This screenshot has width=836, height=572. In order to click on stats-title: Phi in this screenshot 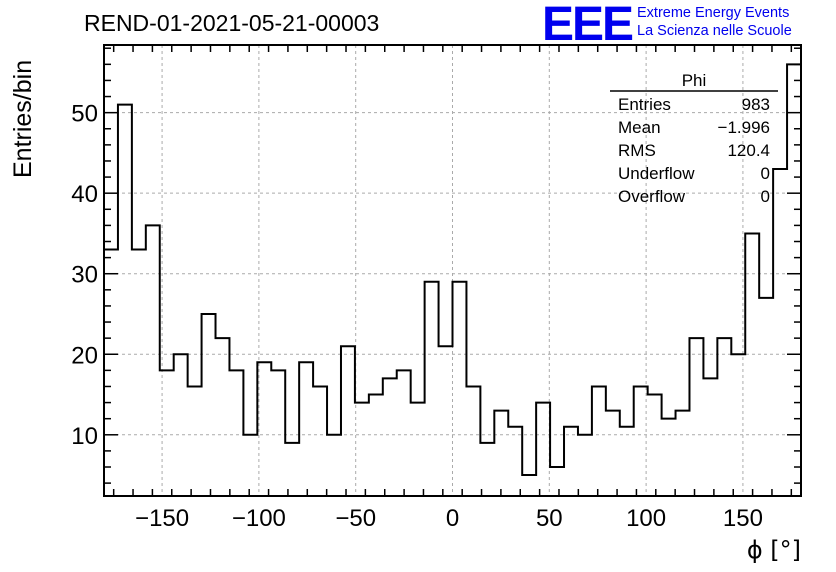, I will do `click(694, 80)`.